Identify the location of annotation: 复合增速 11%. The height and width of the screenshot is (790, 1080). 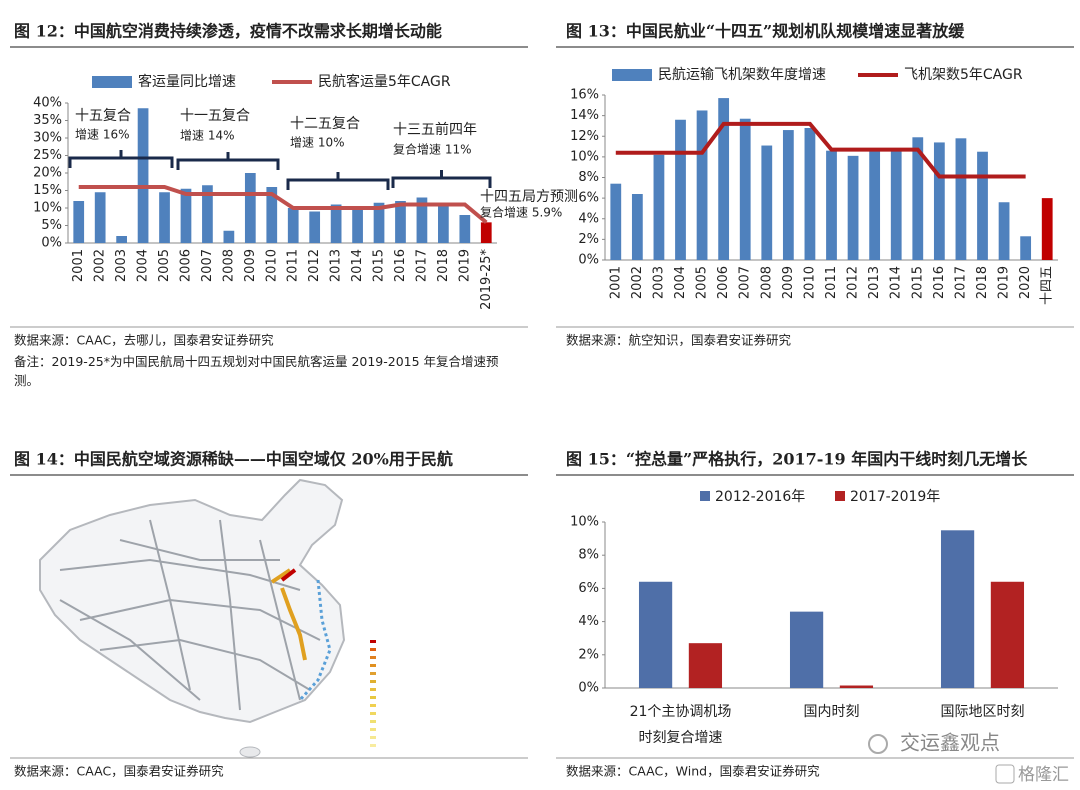
(432, 149).